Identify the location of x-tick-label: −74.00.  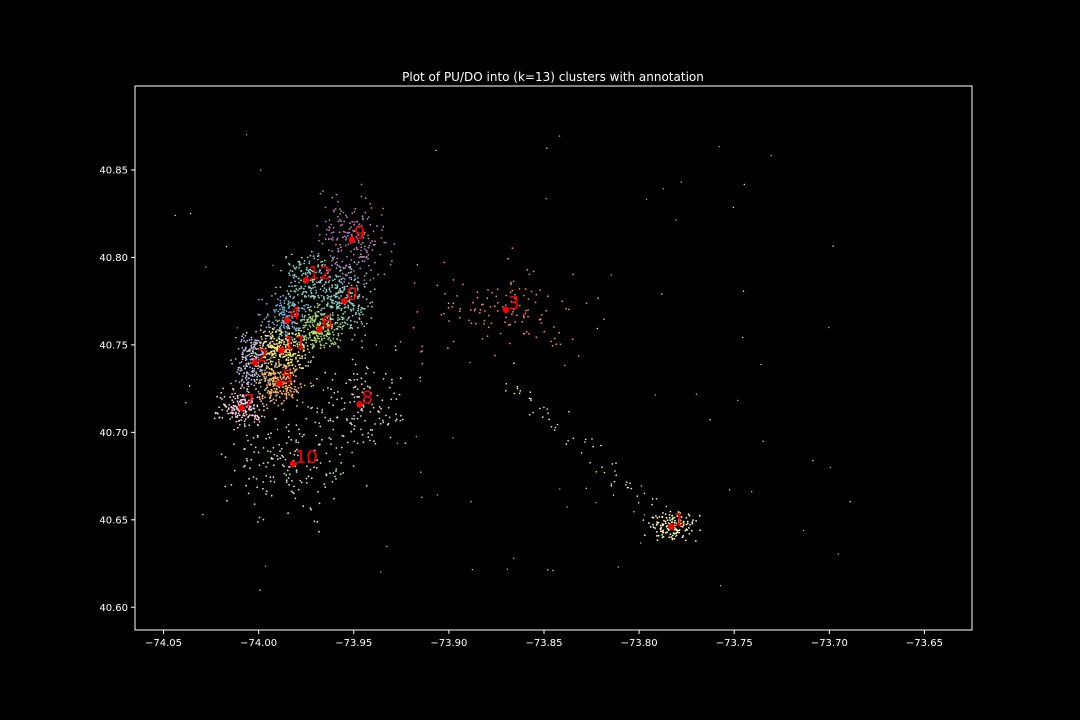
(258, 643).